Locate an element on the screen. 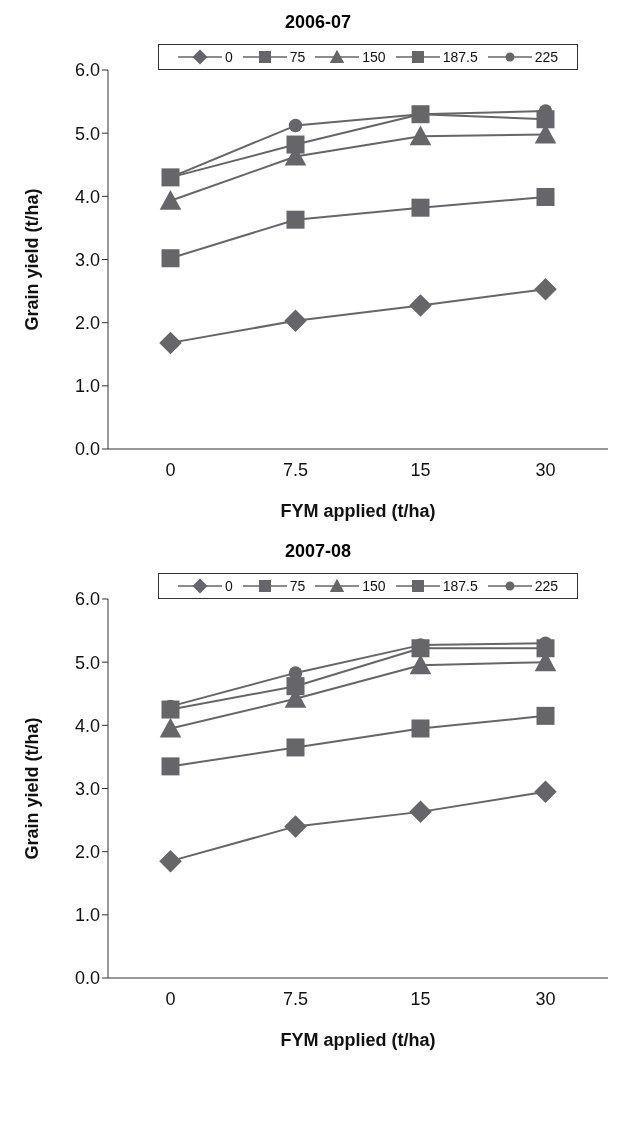 This screenshot has width=639, height=1133. chart-title: 2007-08 is located at coordinates (318, 551).